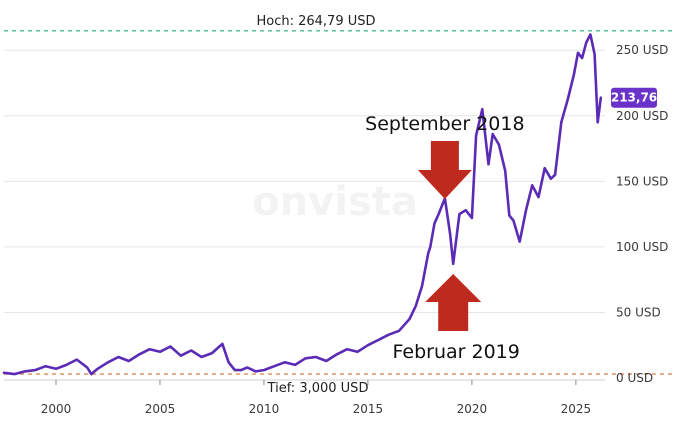 The width and height of the screenshot is (681, 427). What do you see at coordinates (335, 202) in the screenshot?
I see `watermark: onvista` at bounding box center [335, 202].